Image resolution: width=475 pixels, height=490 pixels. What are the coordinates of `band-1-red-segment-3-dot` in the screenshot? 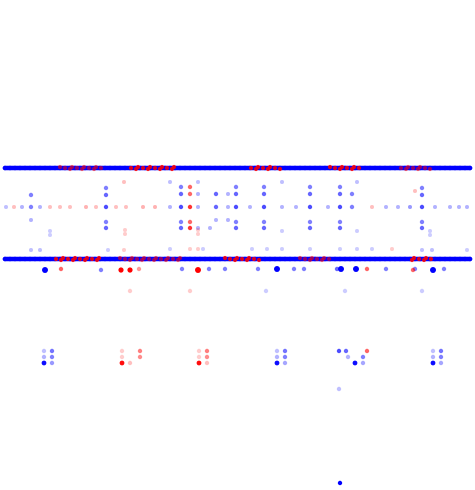 It's located at (225, 258).